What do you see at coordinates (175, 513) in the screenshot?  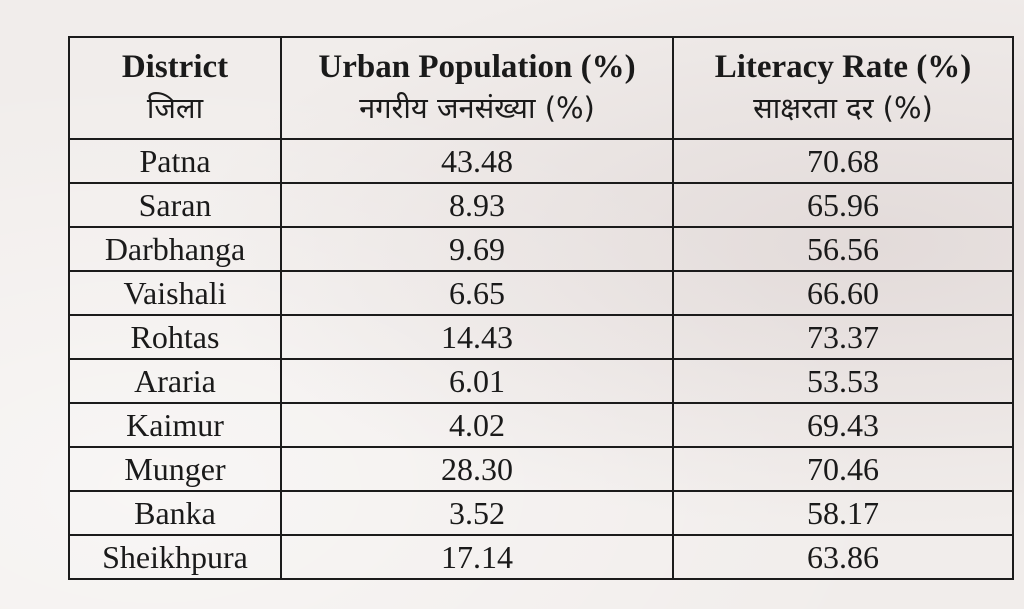 I see `district-cell: Banka` at bounding box center [175, 513].